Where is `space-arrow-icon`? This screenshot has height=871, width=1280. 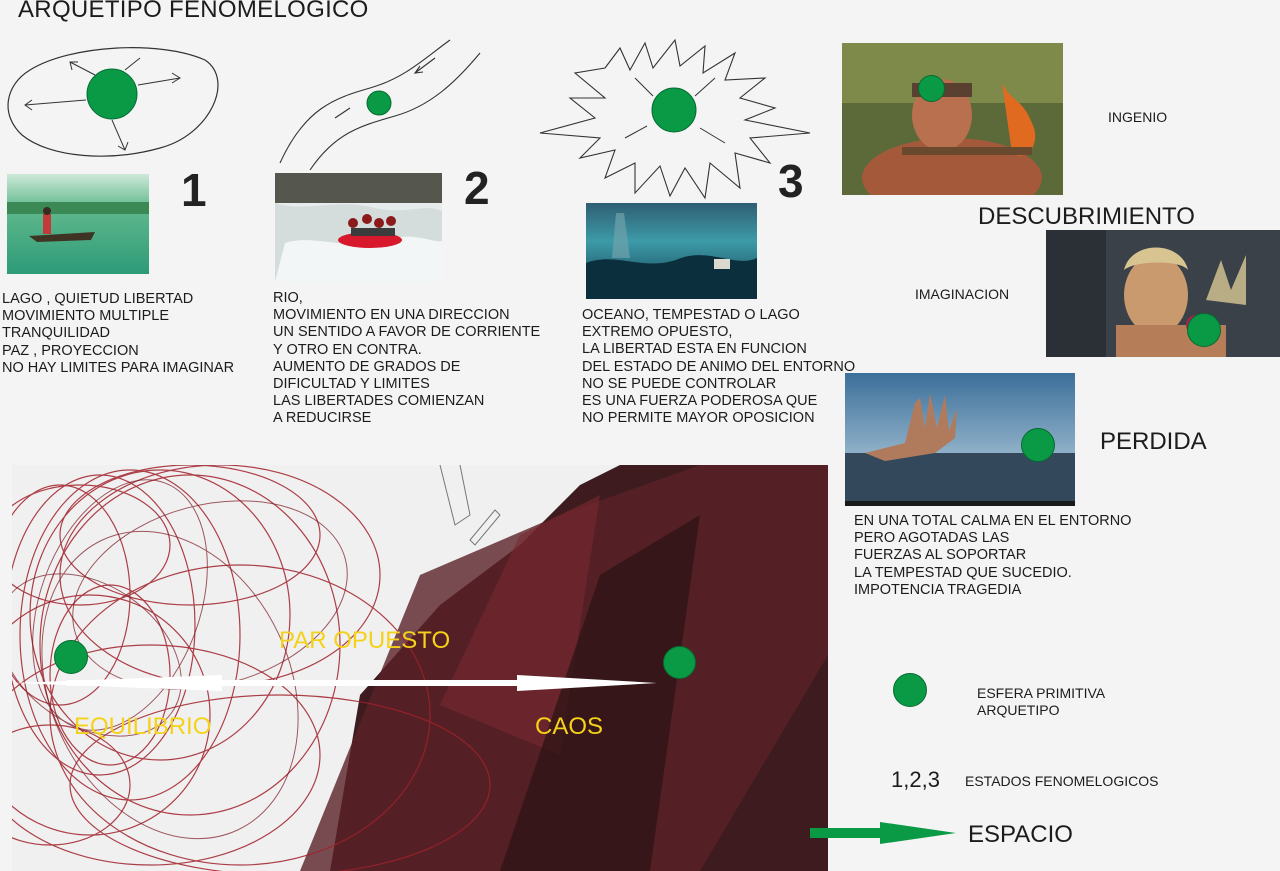
space-arrow-icon is located at coordinates (883, 833).